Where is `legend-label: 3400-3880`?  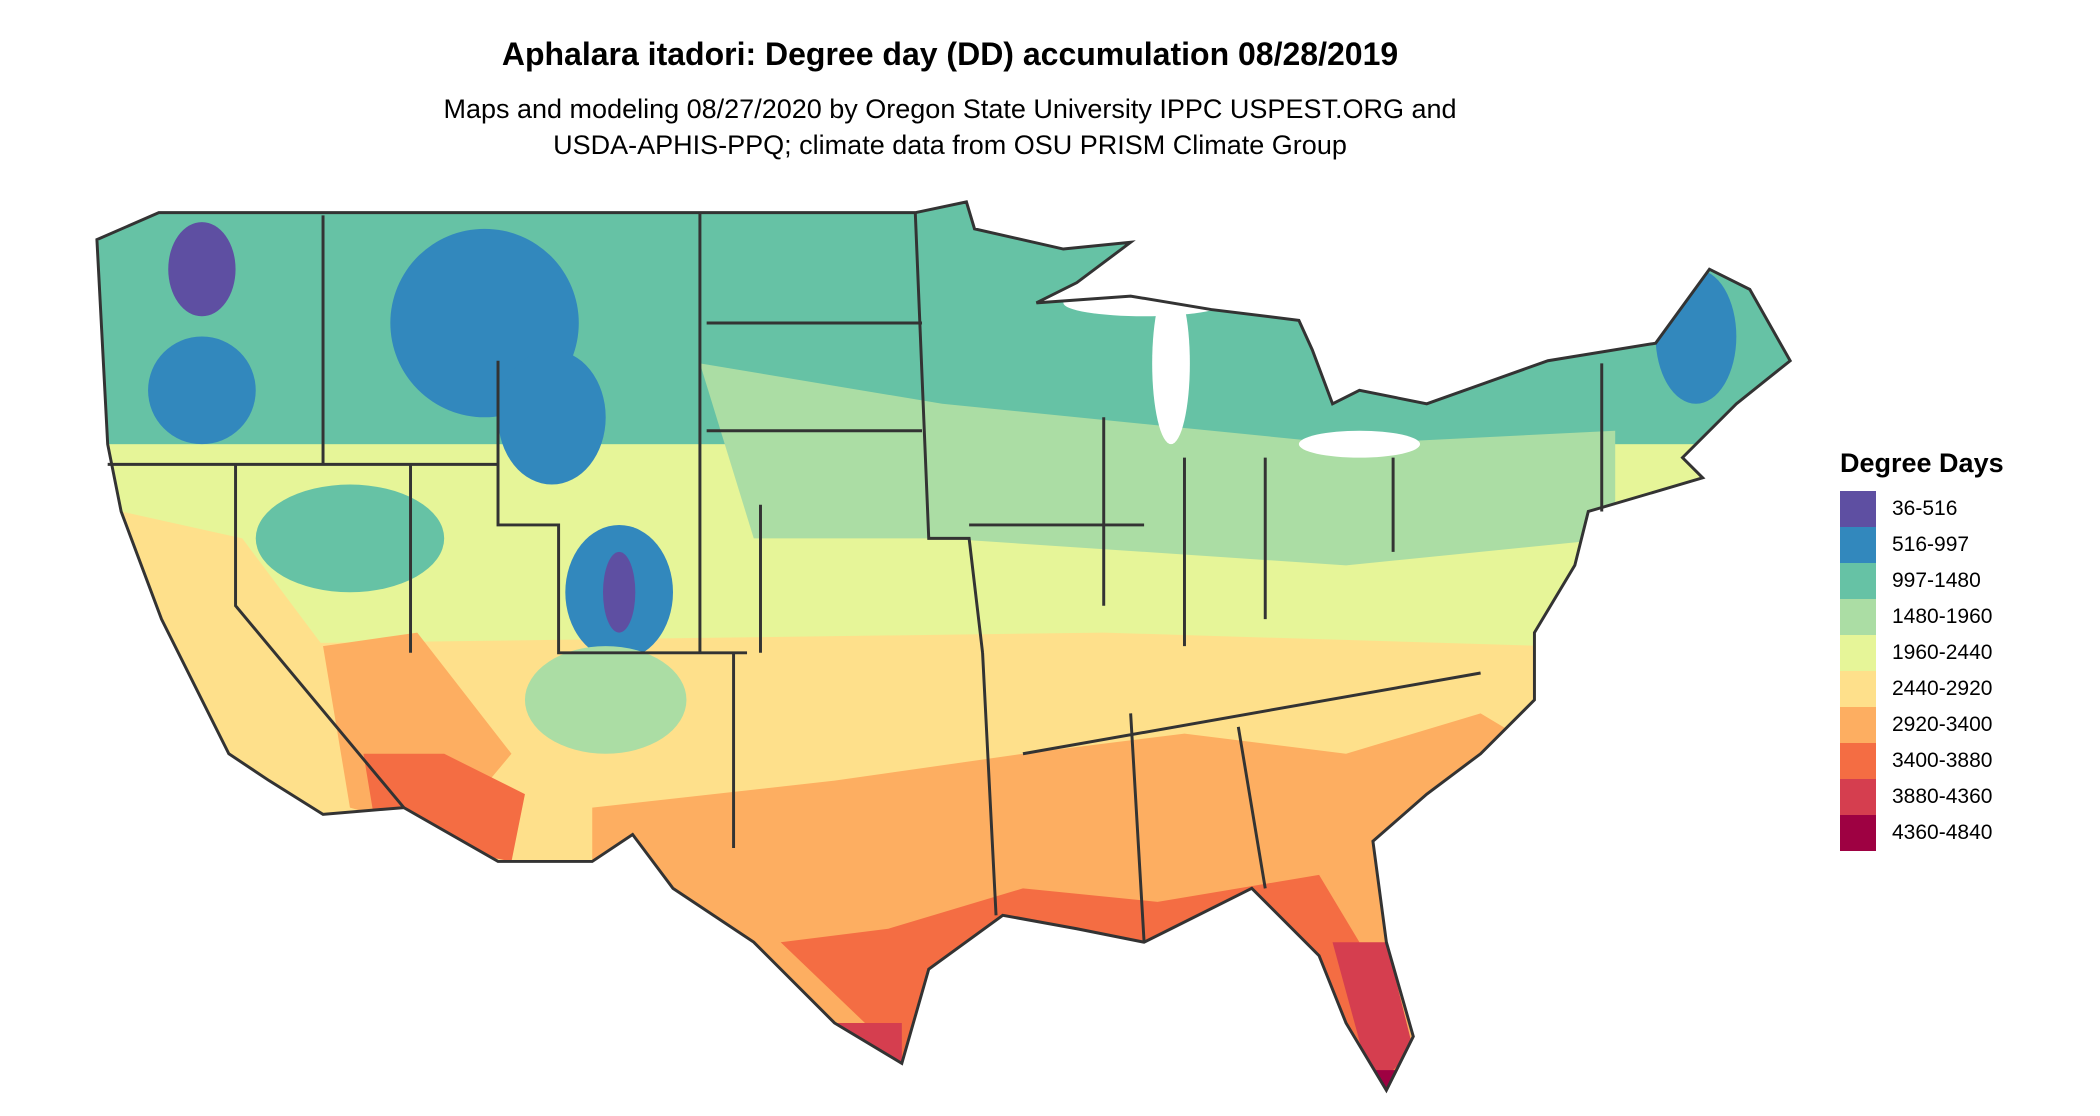 legend-label: 3400-3880 is located at coordinates (1942, 760).